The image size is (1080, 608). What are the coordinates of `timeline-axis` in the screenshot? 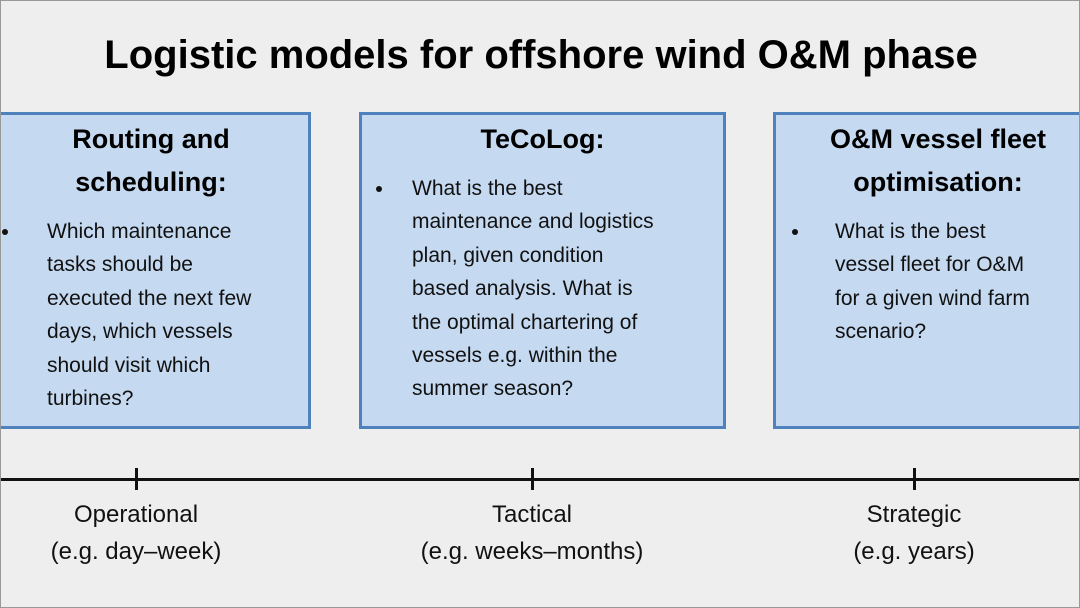 It's located at (540, 479).